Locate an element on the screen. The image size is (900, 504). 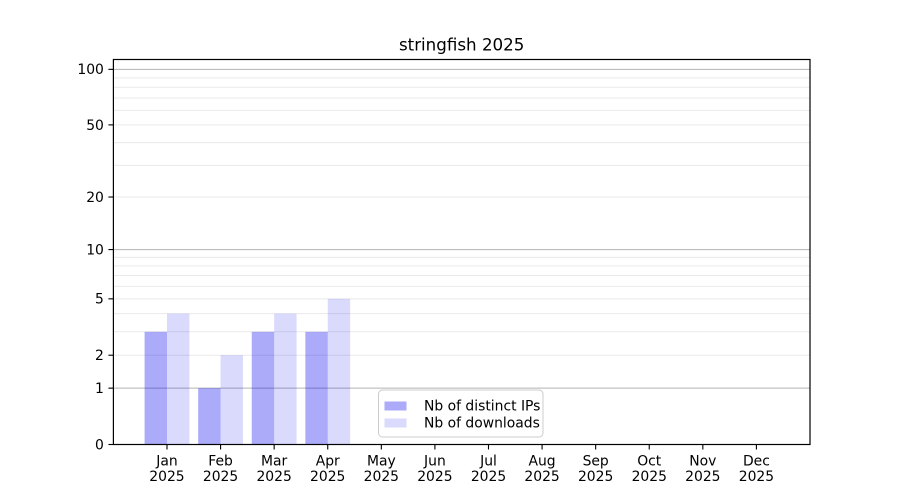
x-tick-label-month: Apr is located at coordinates (328, 462).